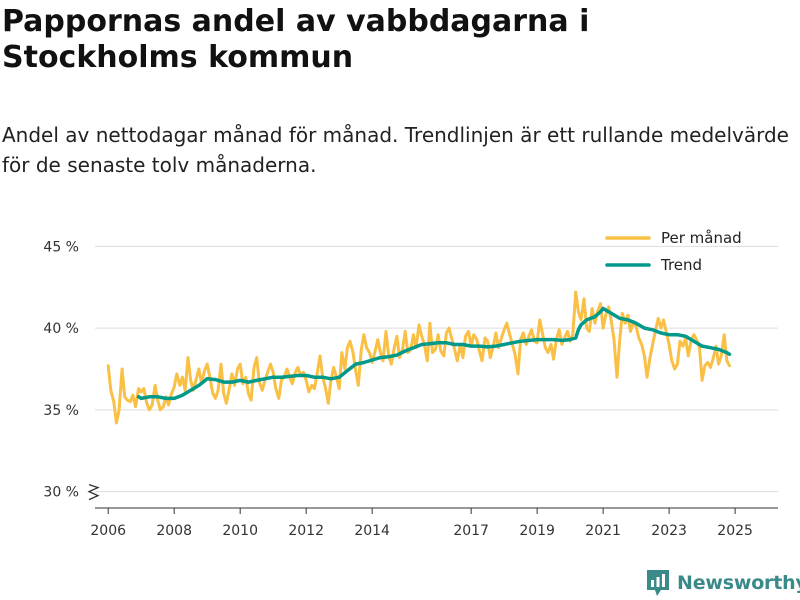 This screenshot has height=600, width=800. What do you see at coordinates (61, 247) in the screenshot?
I see `y-tick-label: 45 %` at bounding box center [61, 247].